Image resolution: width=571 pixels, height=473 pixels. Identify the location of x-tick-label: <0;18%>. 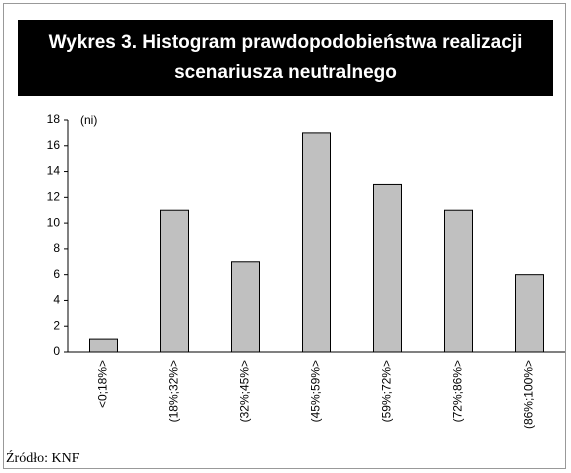
(103, 384).